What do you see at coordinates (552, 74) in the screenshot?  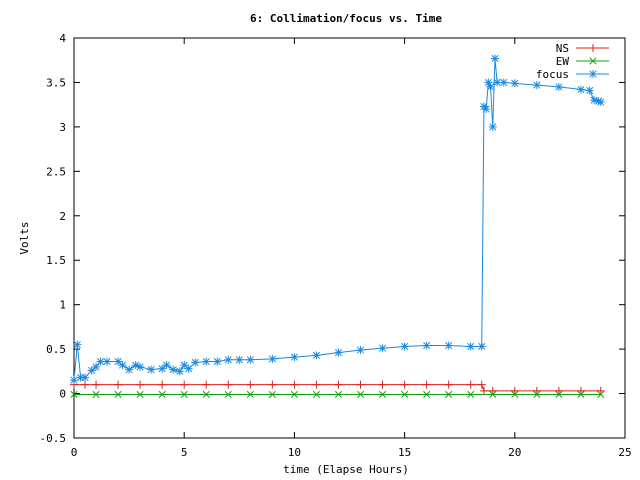 I see `legend-label-focus: focus` at bounding box center [552, 74].